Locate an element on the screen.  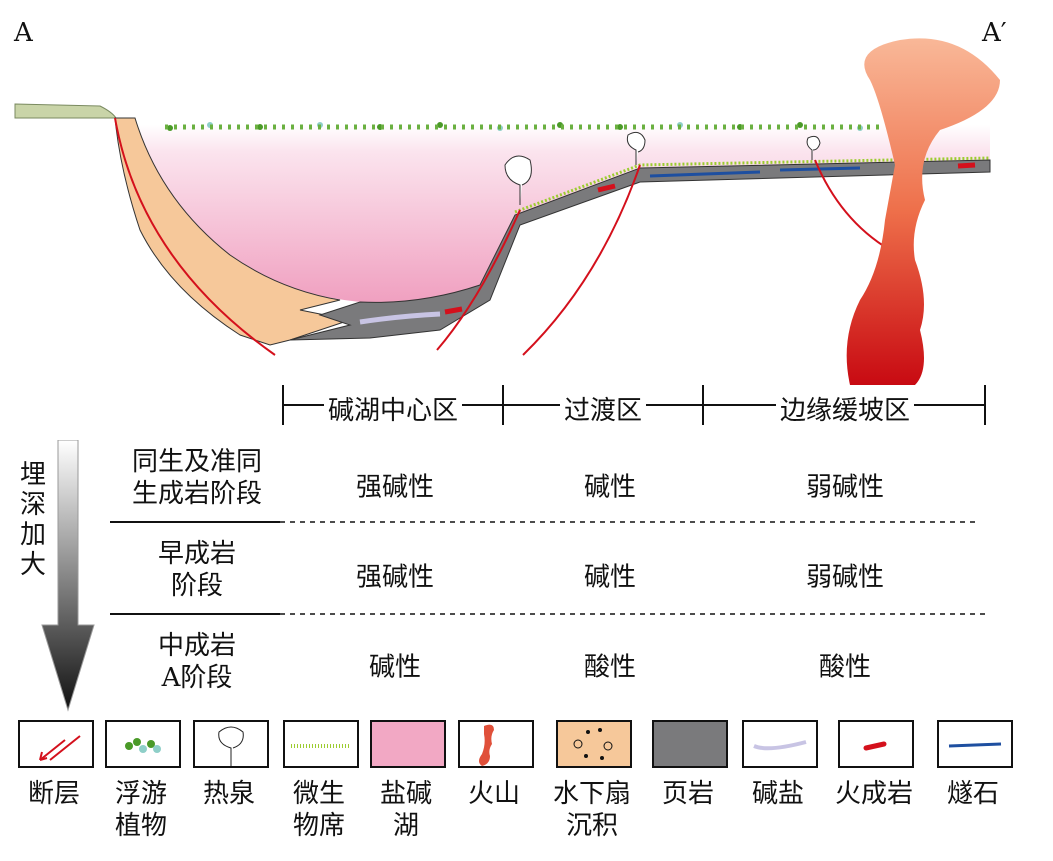
legend-label: 页岩 is located at coordinates (687, 794).